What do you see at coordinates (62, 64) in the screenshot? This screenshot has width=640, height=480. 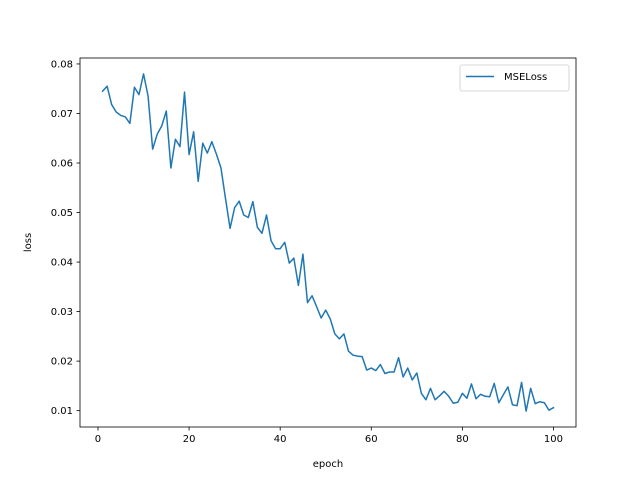 I see `y-tick-label: 0.08` at bounding box center [62, 64].